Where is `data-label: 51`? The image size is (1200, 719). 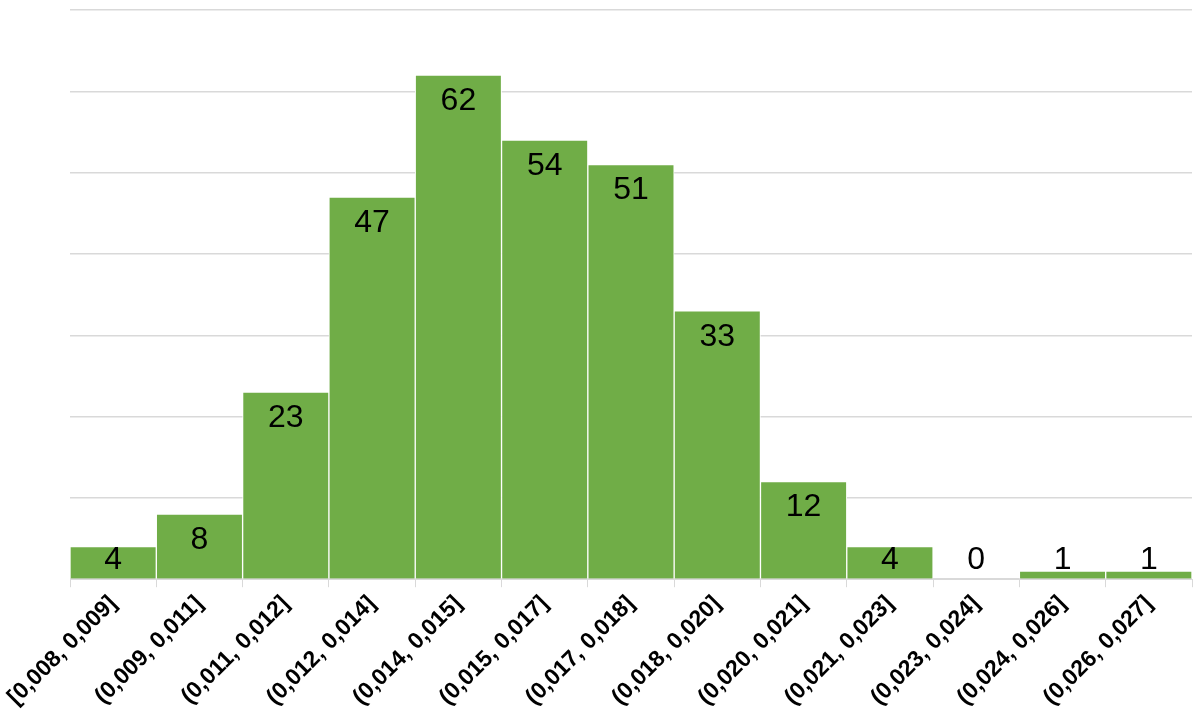 data-label: 51 is located at coordinates (631, 188).